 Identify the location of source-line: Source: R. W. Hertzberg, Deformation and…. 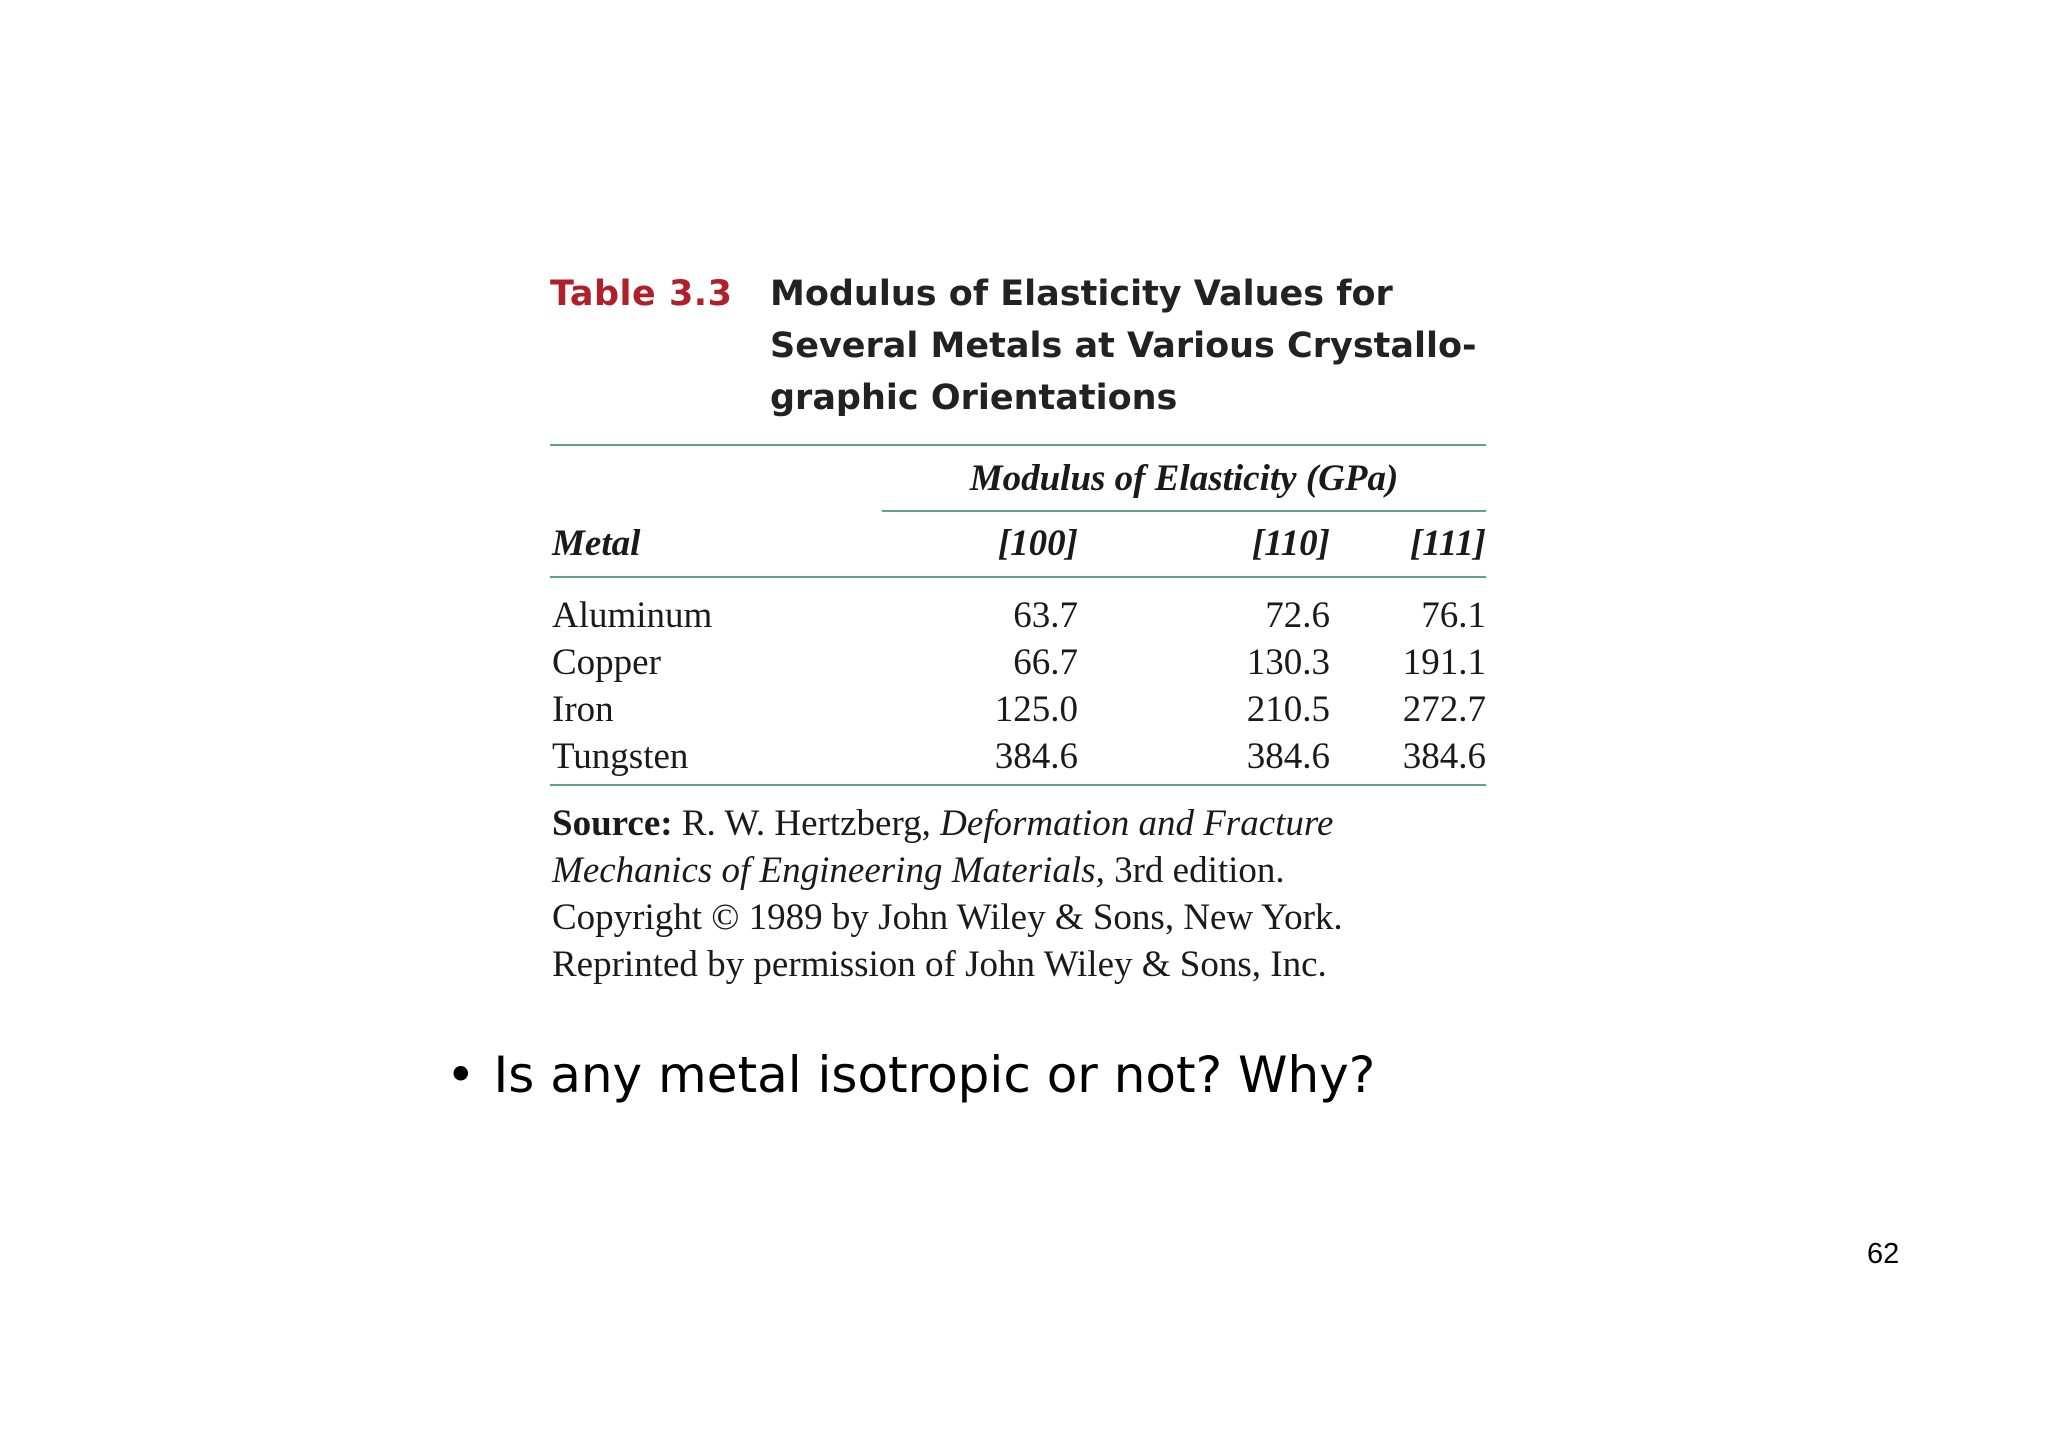
(1019, 823).